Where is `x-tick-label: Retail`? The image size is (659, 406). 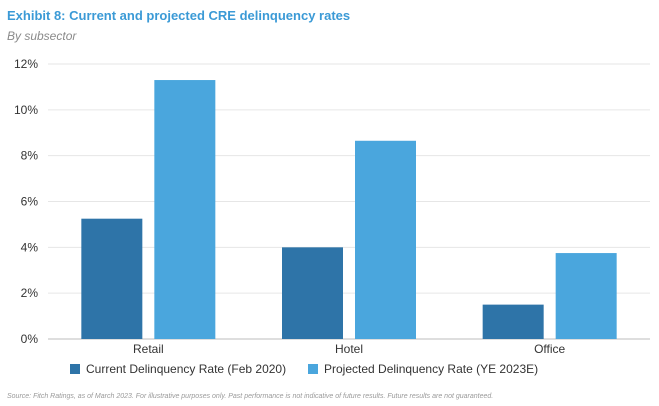
x-tick-label: Retail is located at coordinates (148, 349).